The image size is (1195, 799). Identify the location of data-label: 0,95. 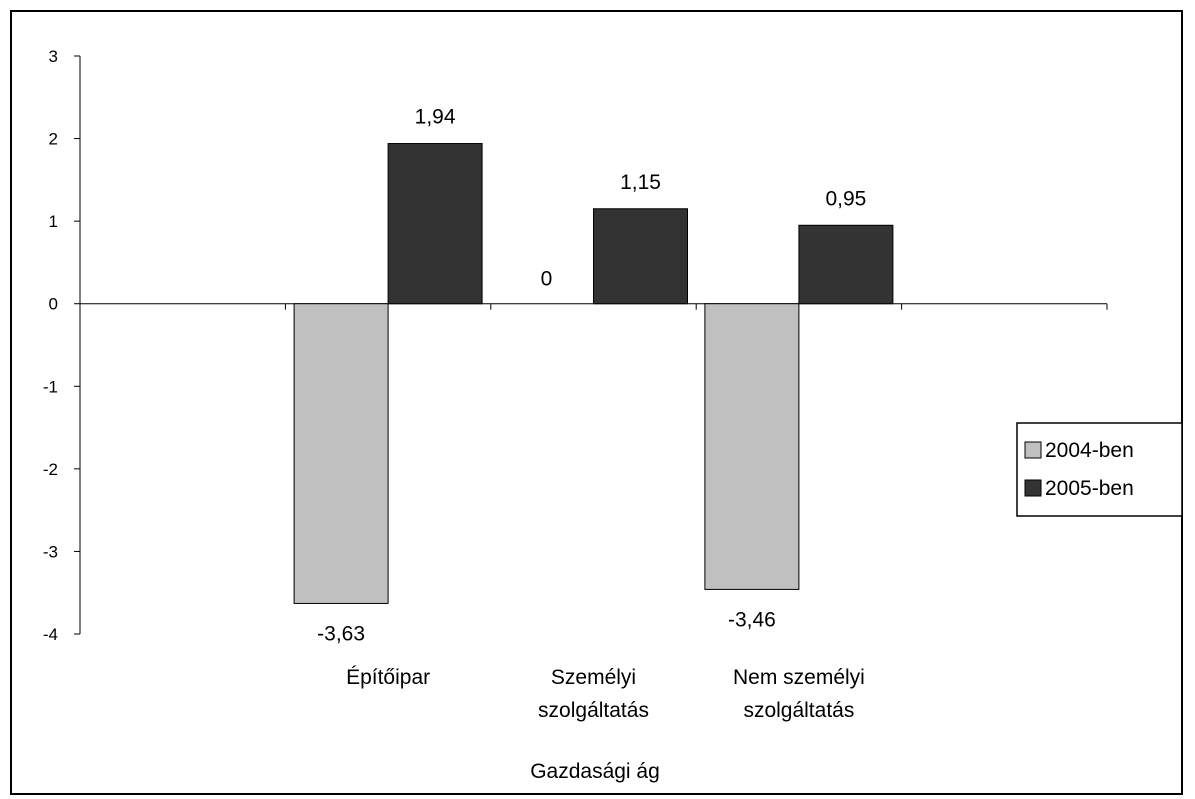
(845, 198).